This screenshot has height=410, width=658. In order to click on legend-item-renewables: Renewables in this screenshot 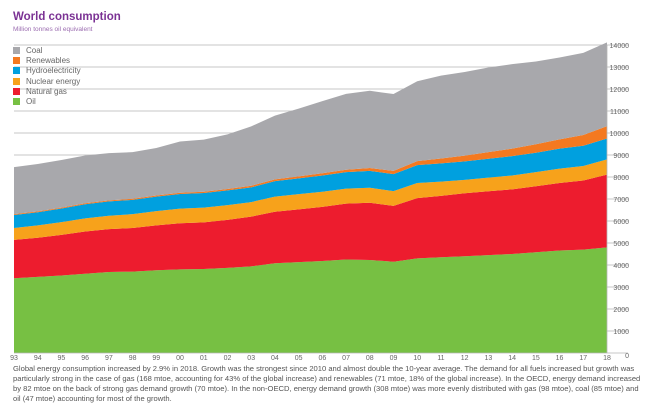, I will do `click(47, 60)`.